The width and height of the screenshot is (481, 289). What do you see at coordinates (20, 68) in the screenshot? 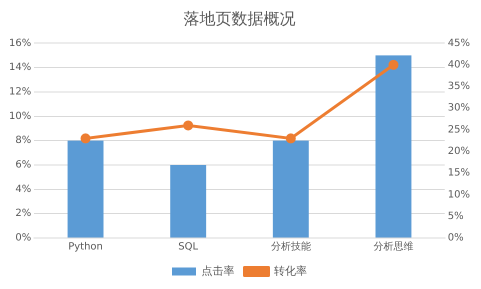
I see `y-tick-label: 14%` at bounding box center [20, 68].